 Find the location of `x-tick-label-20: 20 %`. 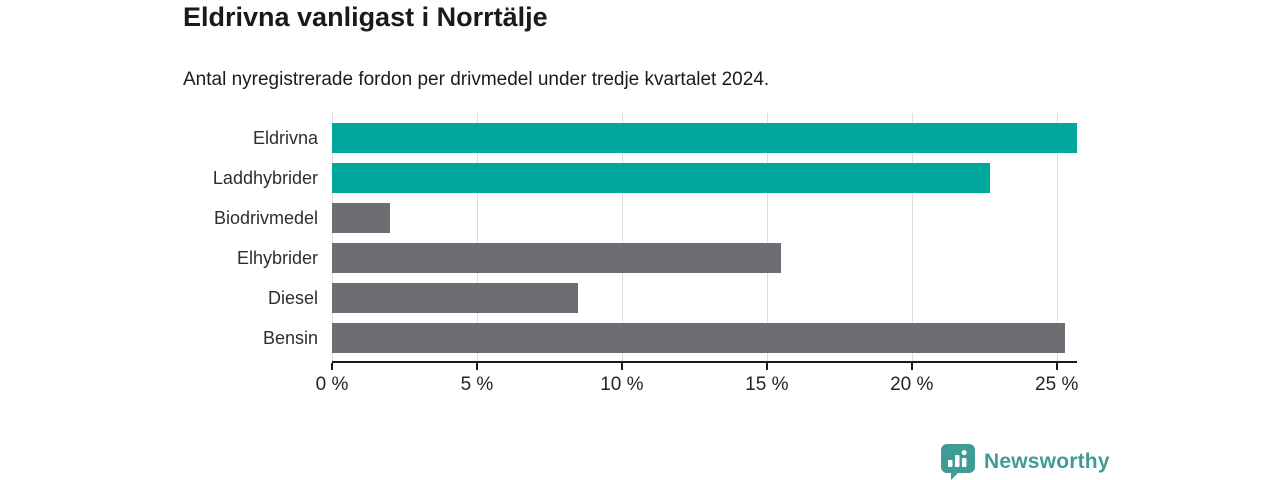

x-tick-label-20: 20 % is located at coordinates (912, 384).